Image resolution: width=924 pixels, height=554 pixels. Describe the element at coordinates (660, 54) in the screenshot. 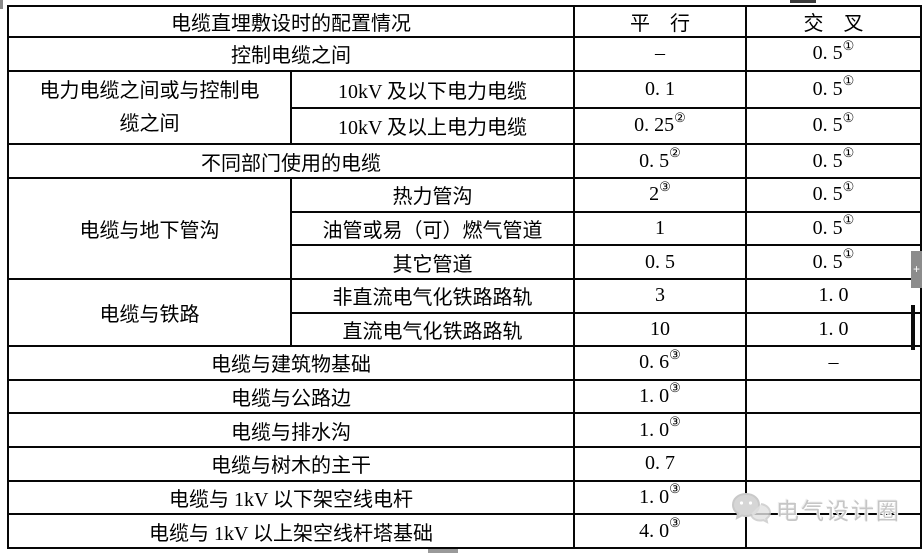

I see `parallel-value: –` at that location.